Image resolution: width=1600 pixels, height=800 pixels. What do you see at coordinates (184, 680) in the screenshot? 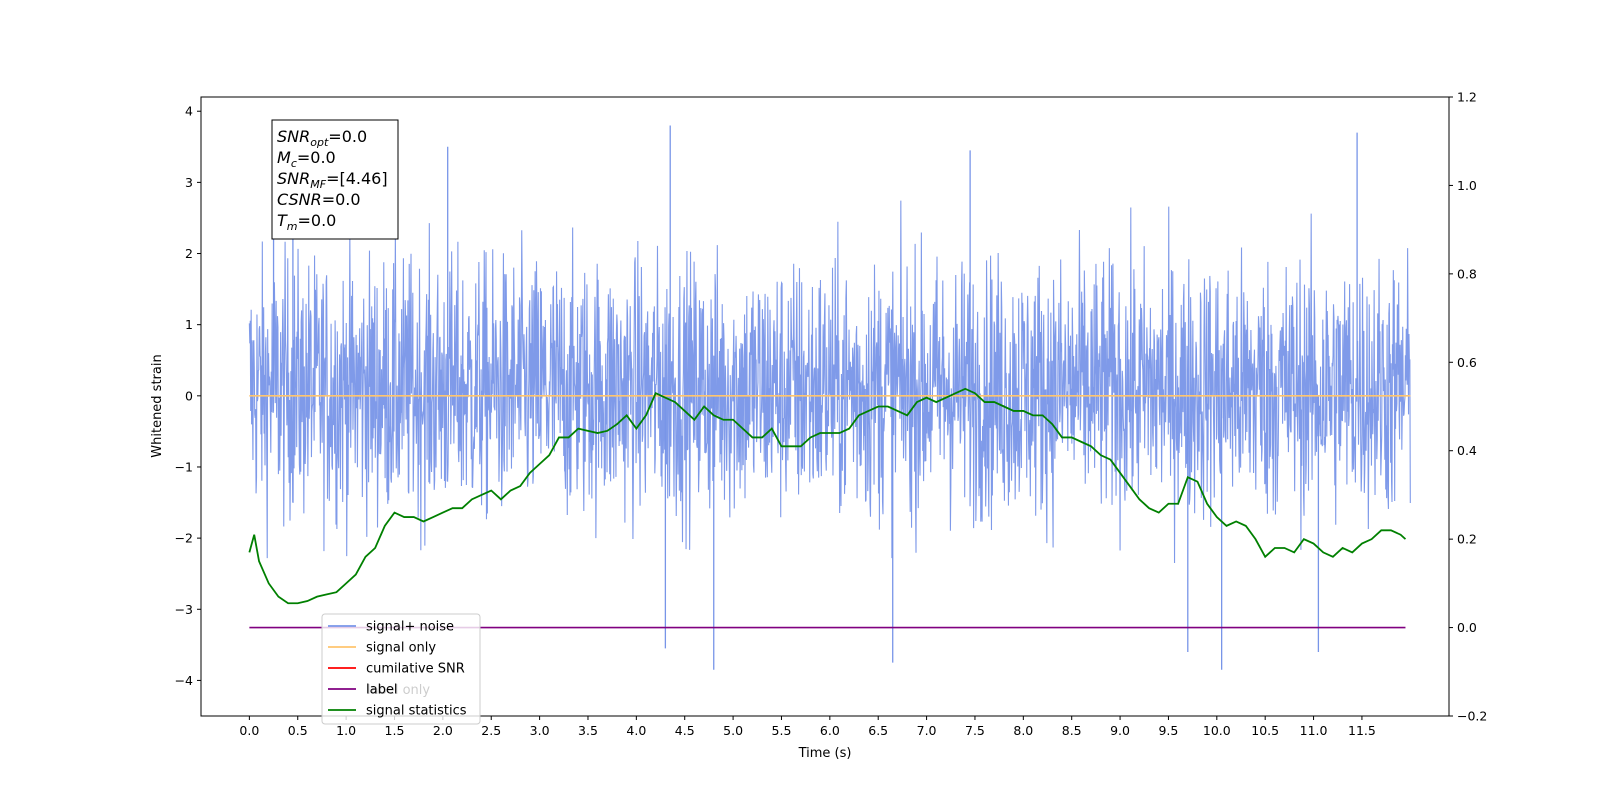
I see `y-left-tick-label: −4` at bounding box center [184, 680].